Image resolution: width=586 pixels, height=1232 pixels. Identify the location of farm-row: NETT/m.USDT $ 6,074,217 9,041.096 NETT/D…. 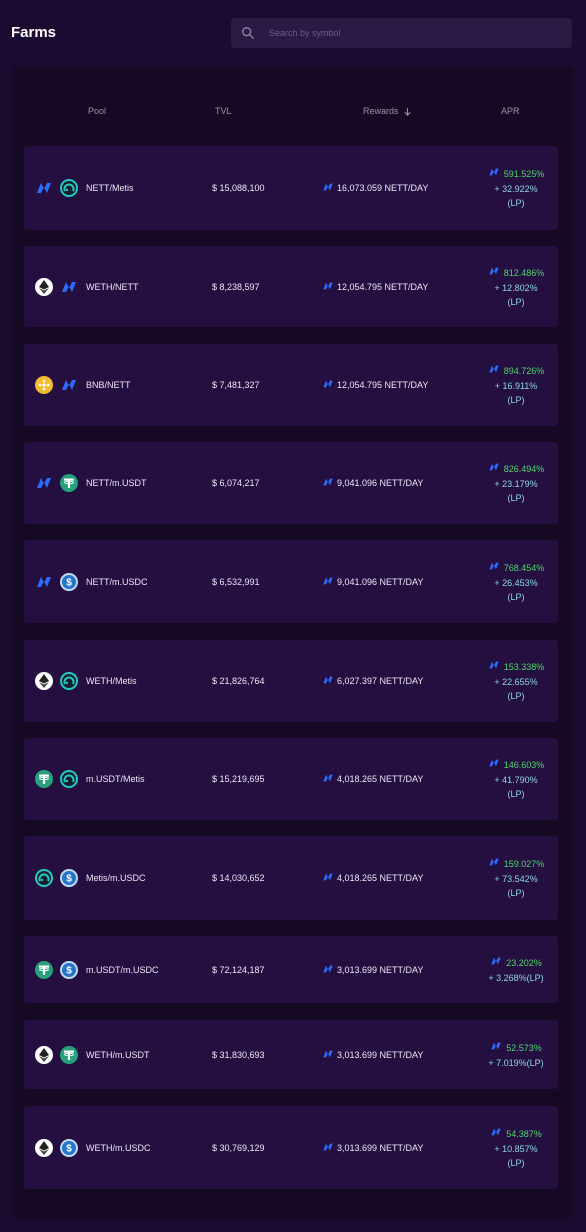
(291, 483).